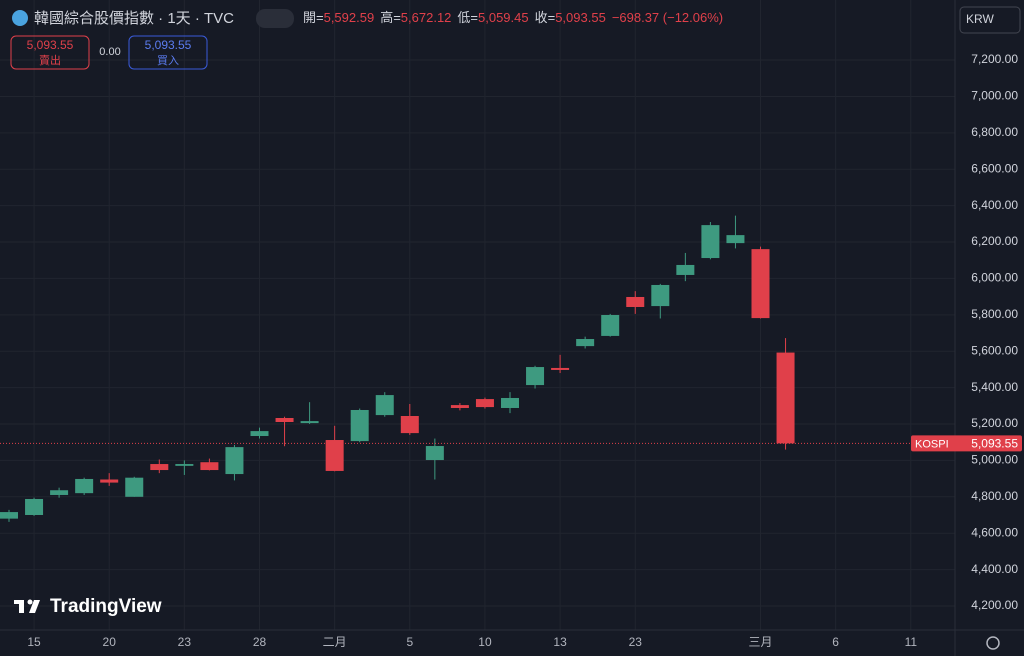 This screenshot has height=656, width=1024. Describe the element at coordinates (994, 387) in the screenshot. I see `y-tick-label: 5,400.00` at that location.